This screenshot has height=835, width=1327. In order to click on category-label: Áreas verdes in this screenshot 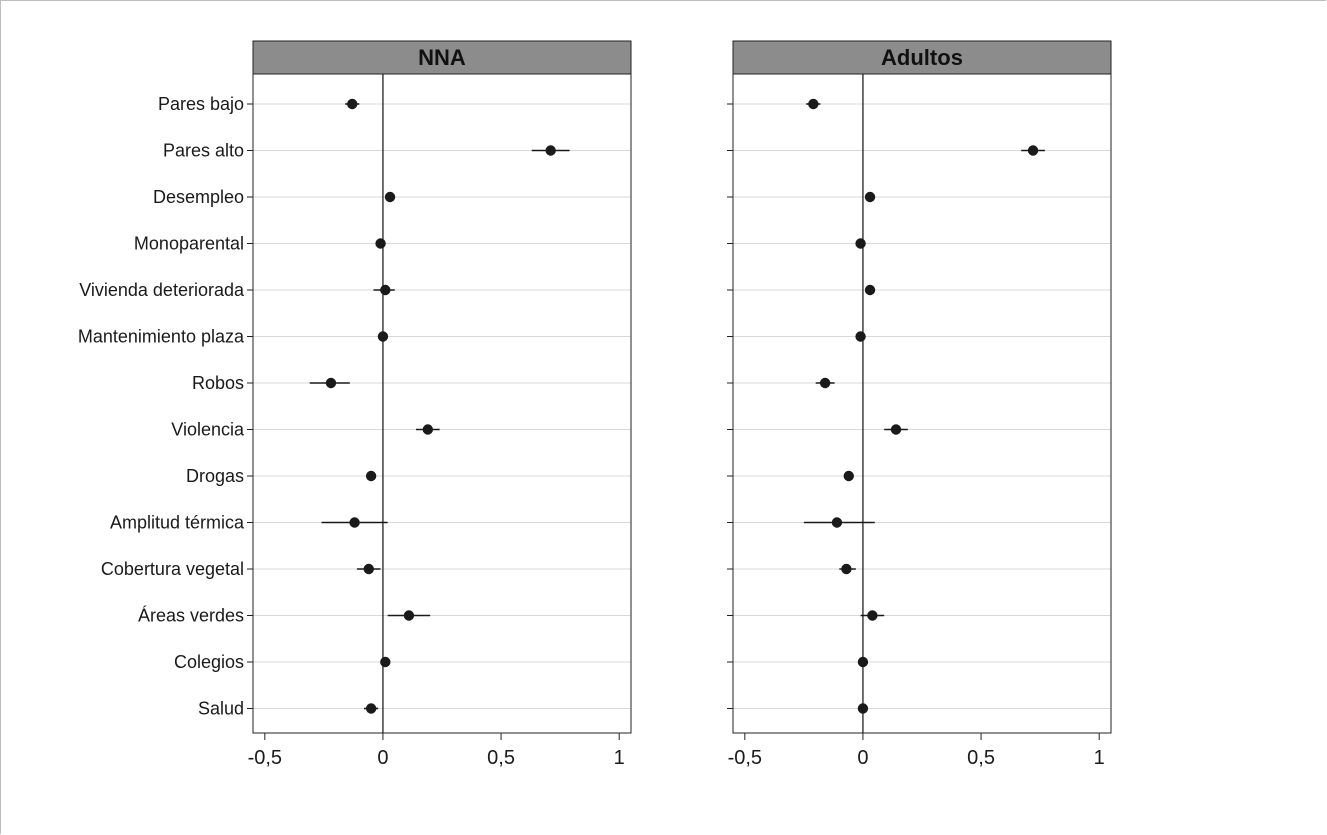, I will do `click(191, 616)`.